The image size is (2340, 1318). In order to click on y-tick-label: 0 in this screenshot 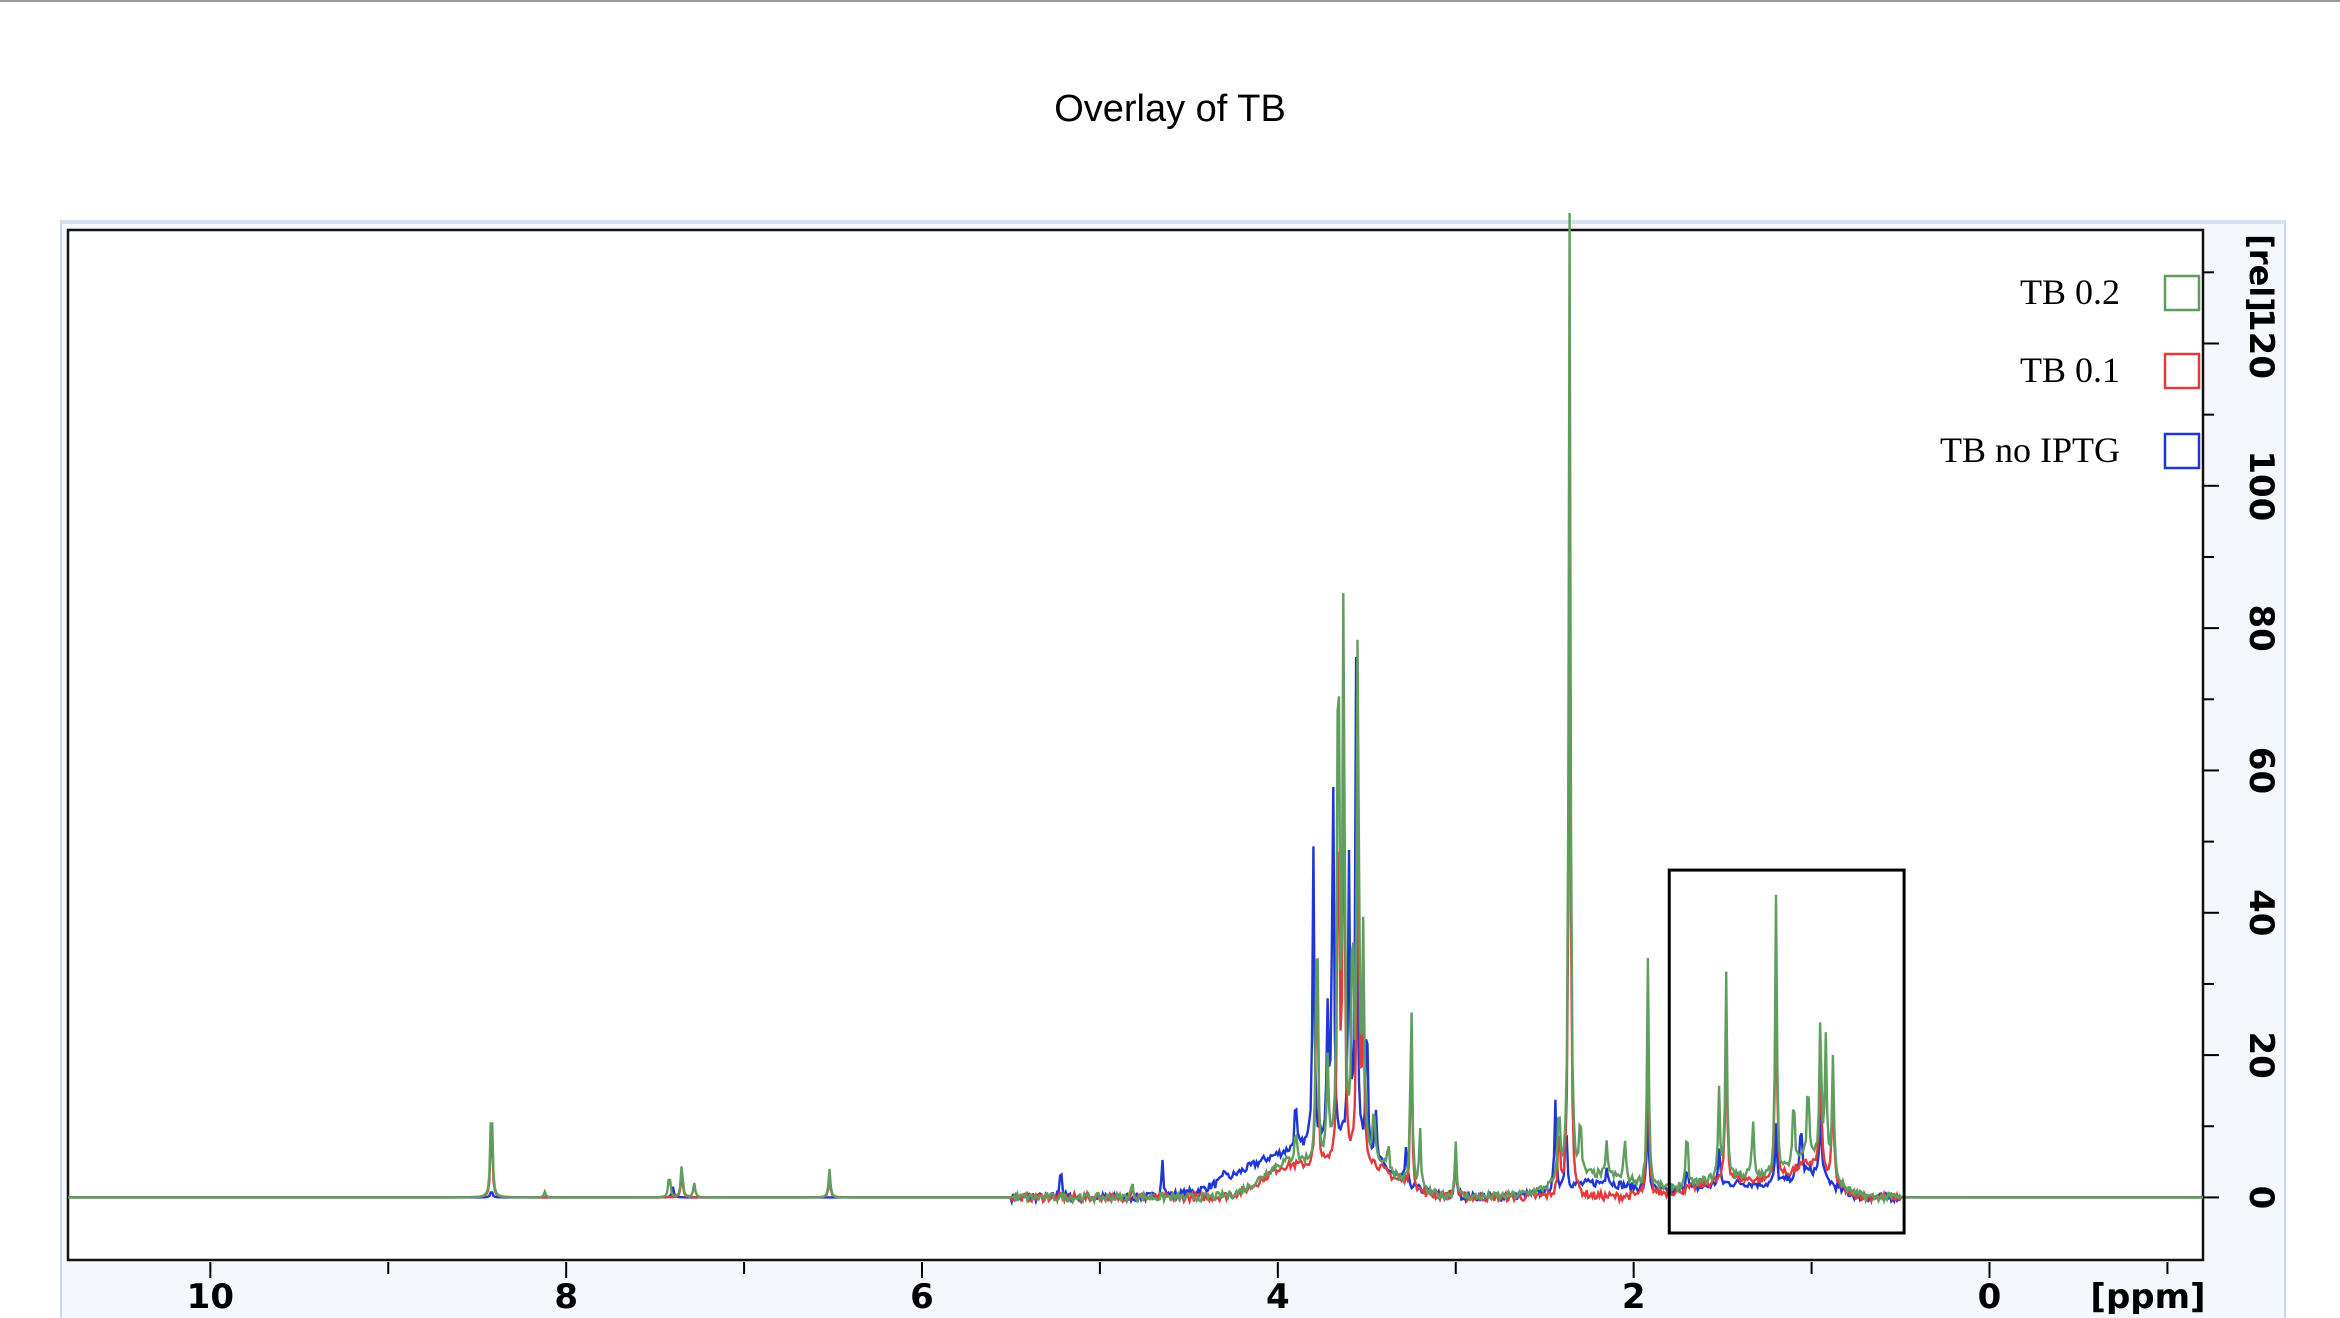, I will do `click(2261, 1198)`.